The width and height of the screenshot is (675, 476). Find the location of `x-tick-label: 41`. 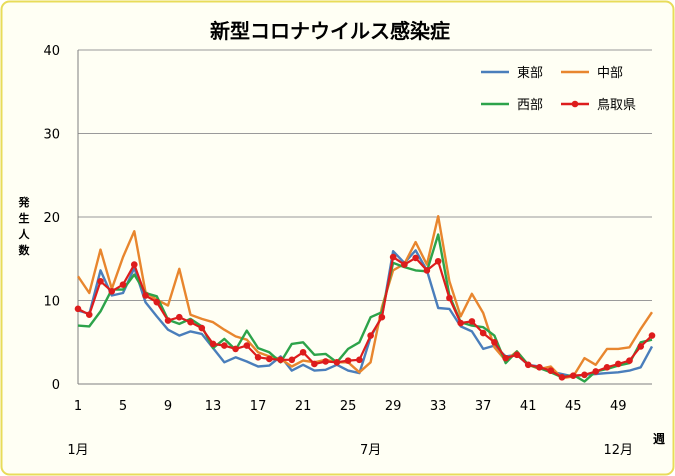

x-tick-label: 41 is located at coordinates (528, 406).